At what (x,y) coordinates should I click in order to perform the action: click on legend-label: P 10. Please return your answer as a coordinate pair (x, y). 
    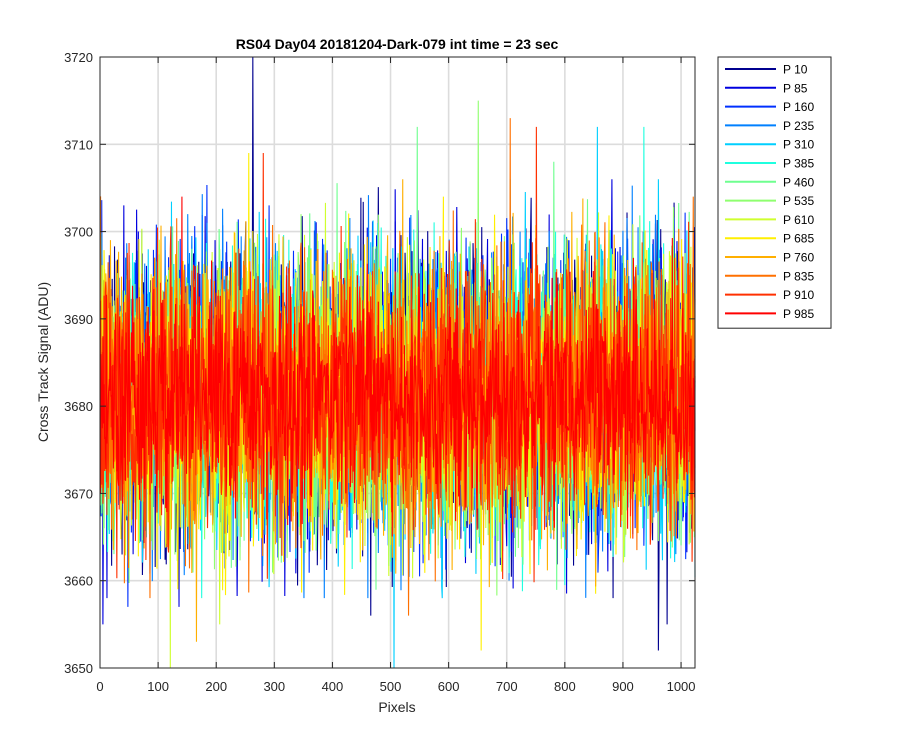
    Looking at the image, I should click on (795, 70).